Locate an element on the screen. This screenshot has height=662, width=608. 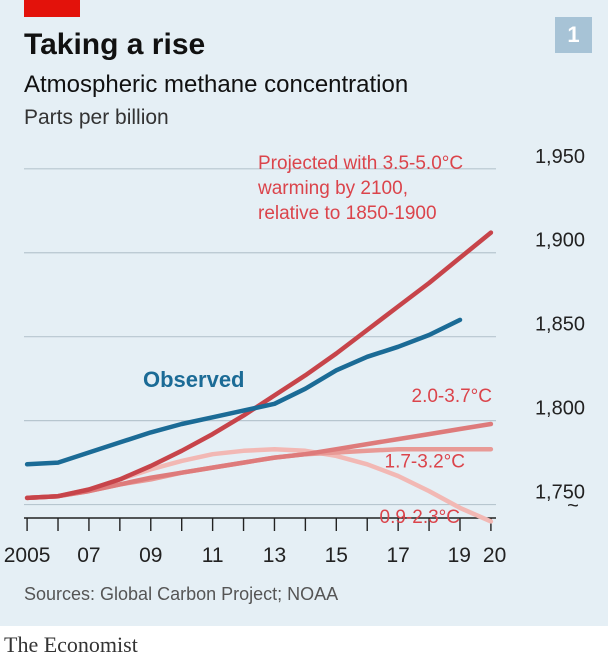
y-tick-label-1950: 1,950 is located at coordinates (560, 157).